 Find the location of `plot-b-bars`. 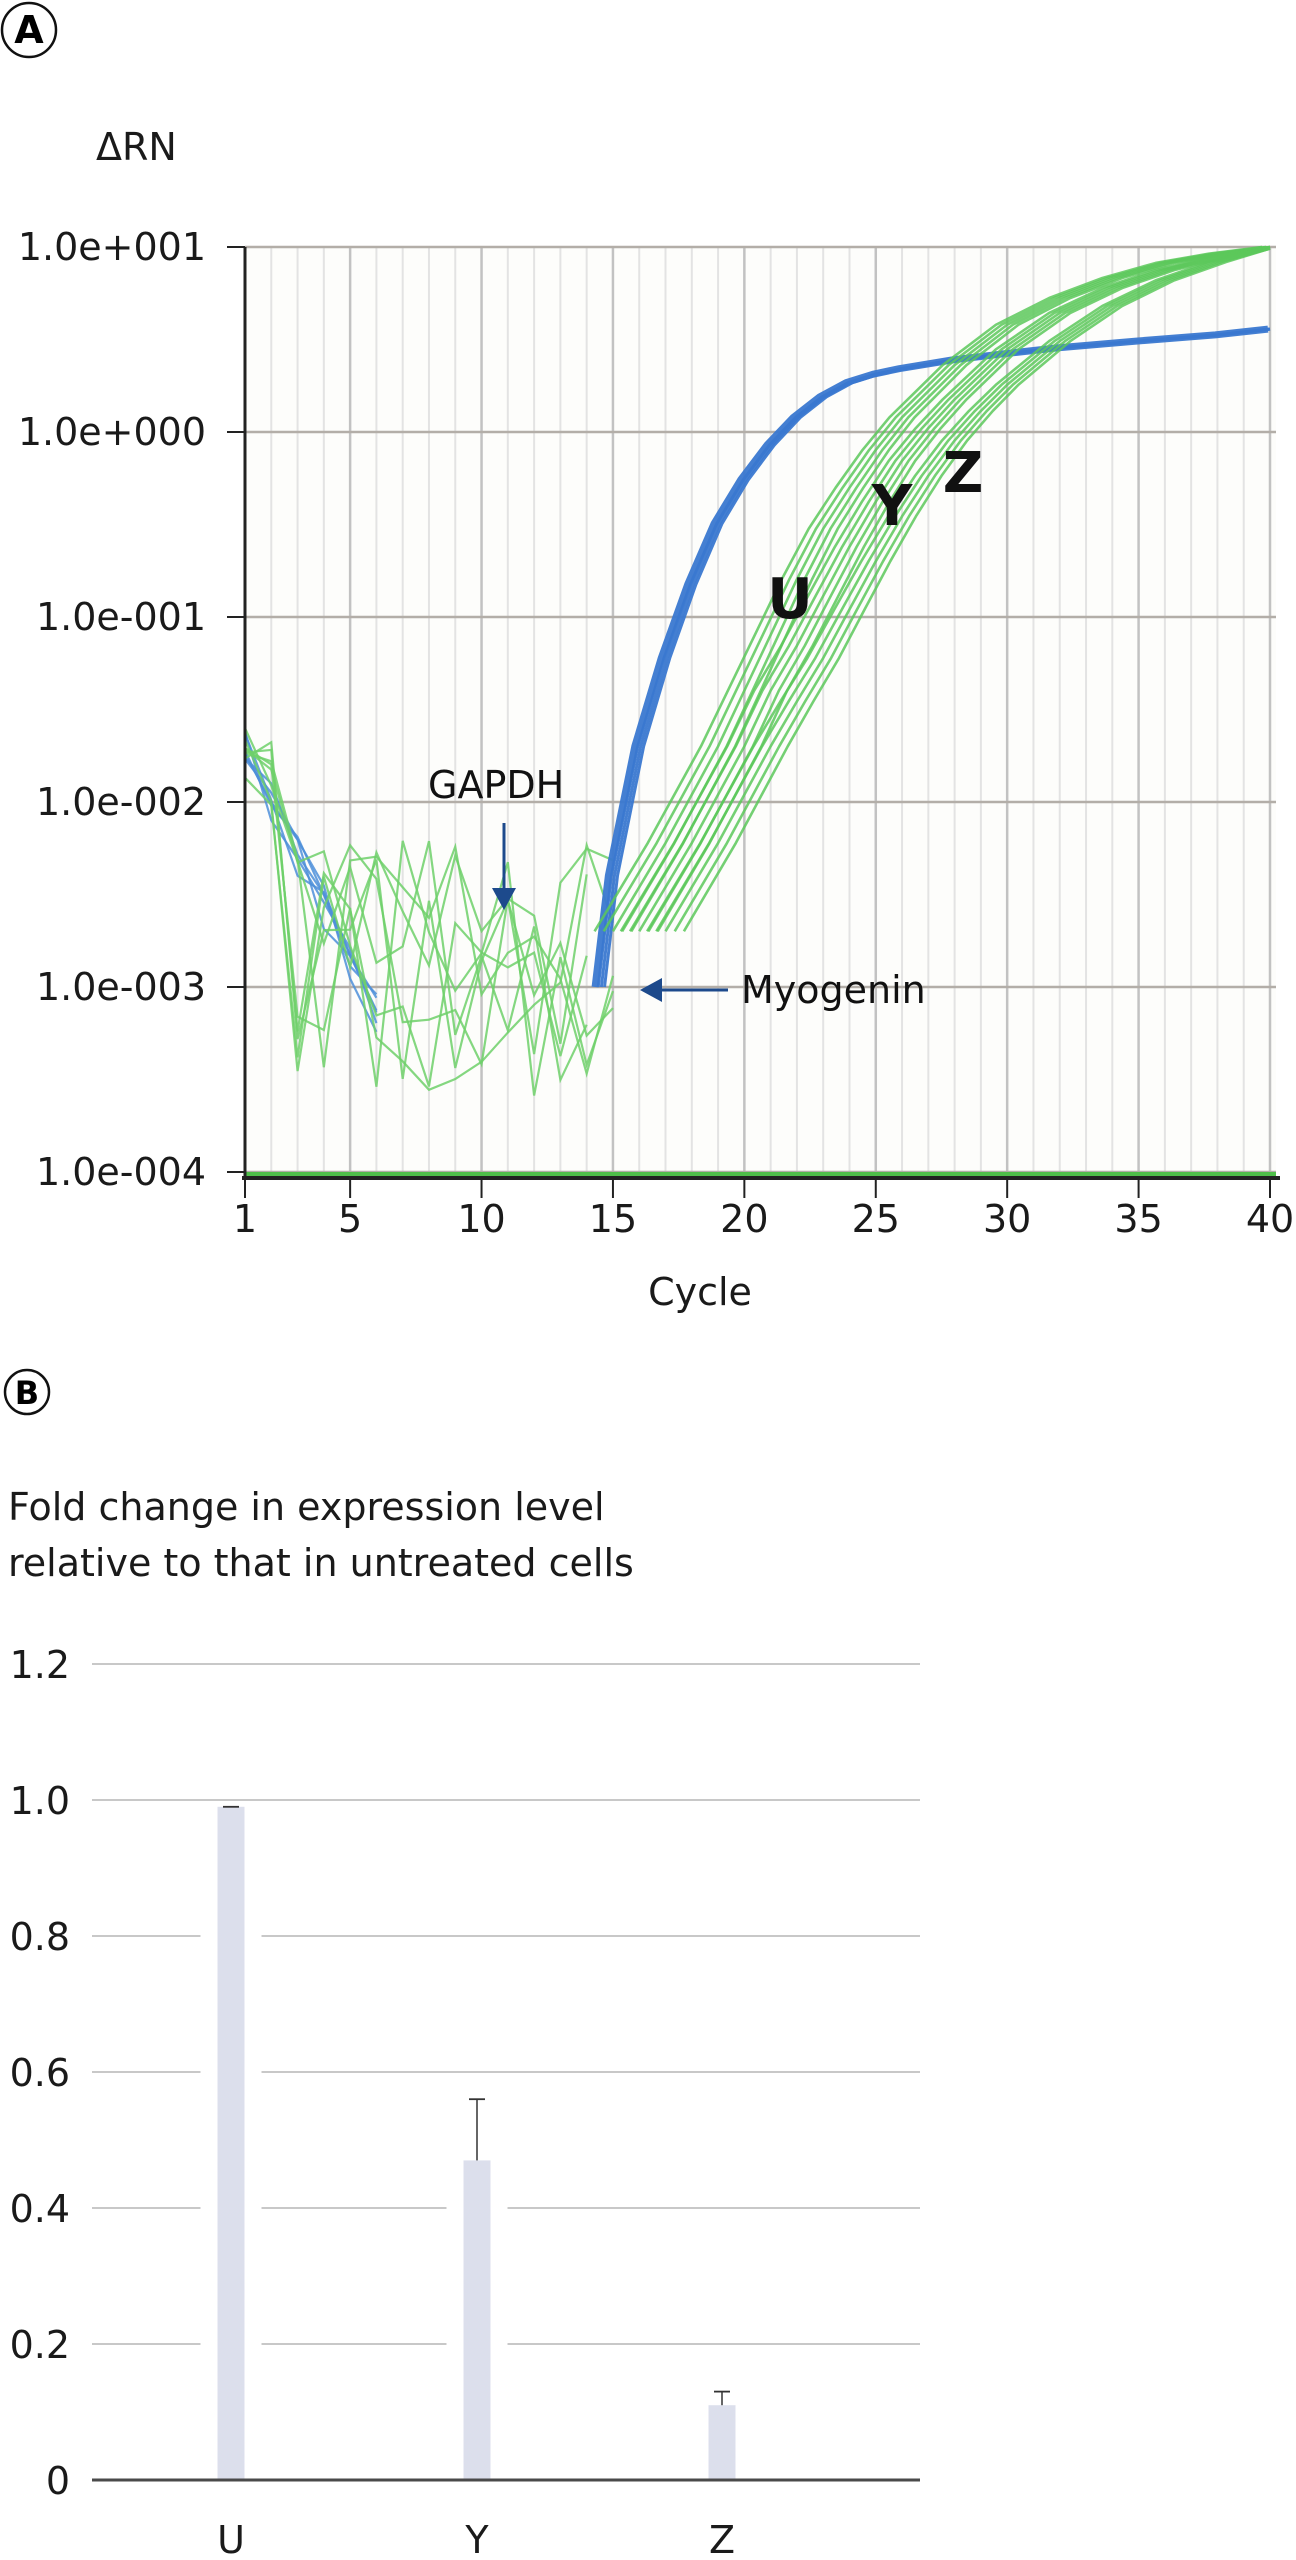

plot-b-bars is located at coordinates (476, 2142).